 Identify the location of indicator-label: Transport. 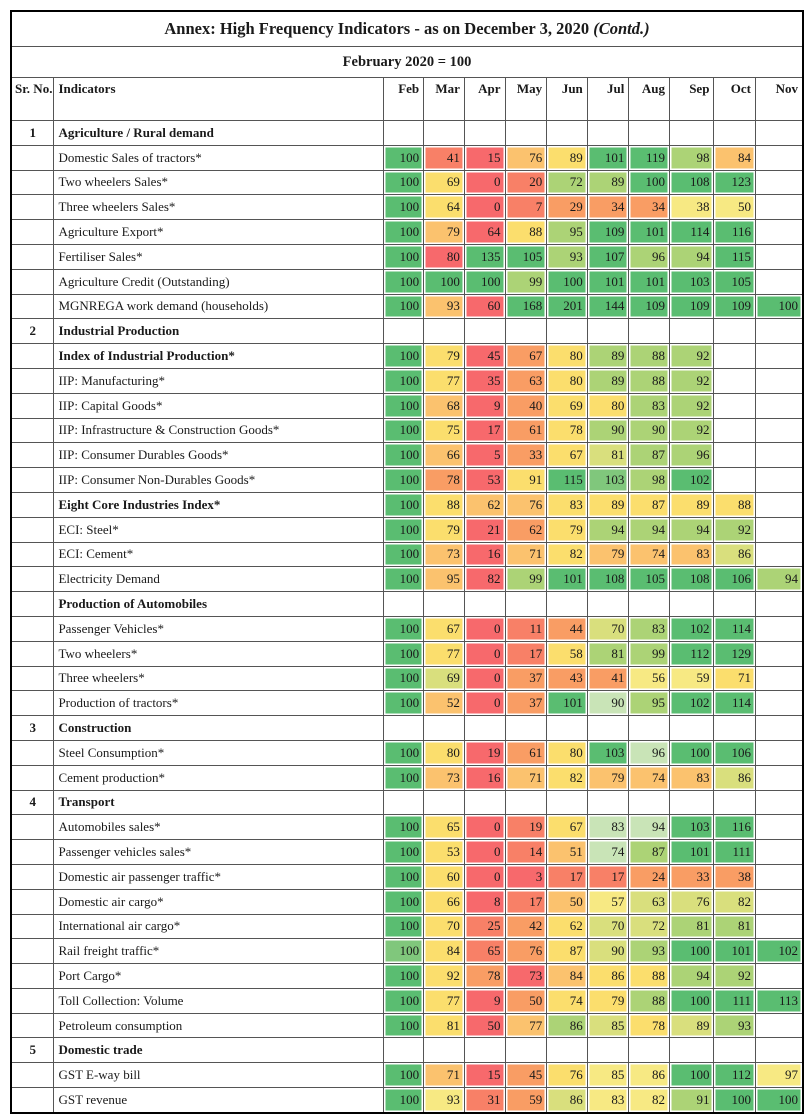
(218, 802).